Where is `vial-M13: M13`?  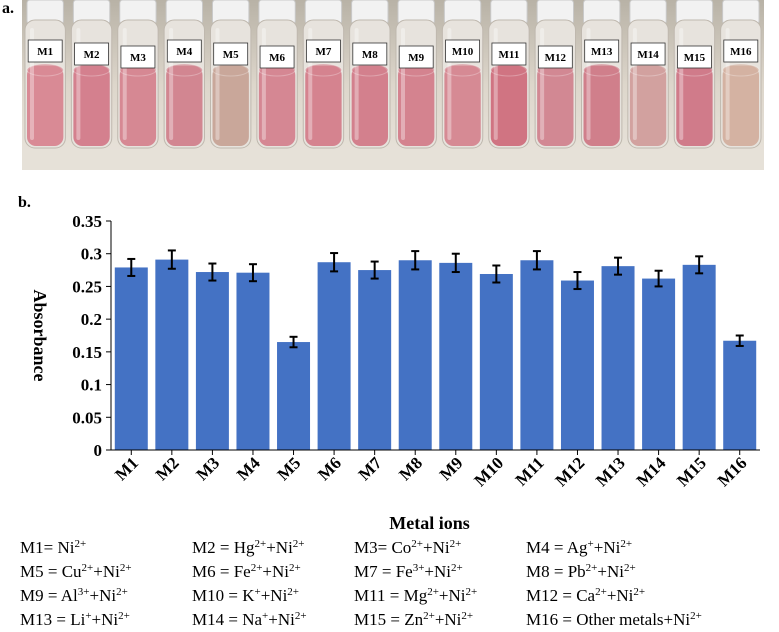 vial-M13: M13 is located at coordinates (602, 74).